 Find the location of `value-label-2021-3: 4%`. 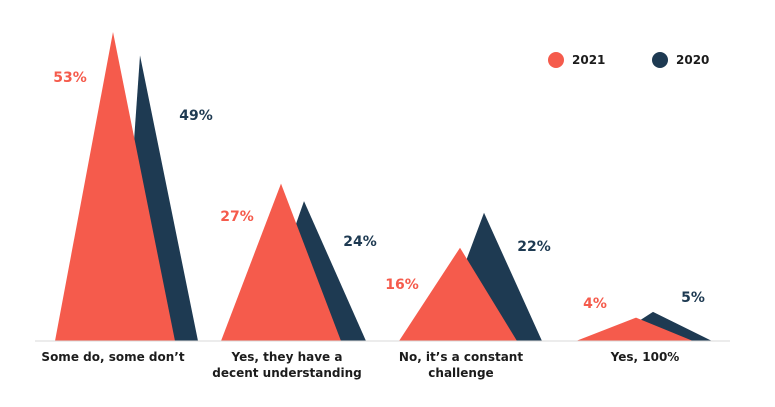

value-label-2021-3: 4% is located at coordinates (595, 304).